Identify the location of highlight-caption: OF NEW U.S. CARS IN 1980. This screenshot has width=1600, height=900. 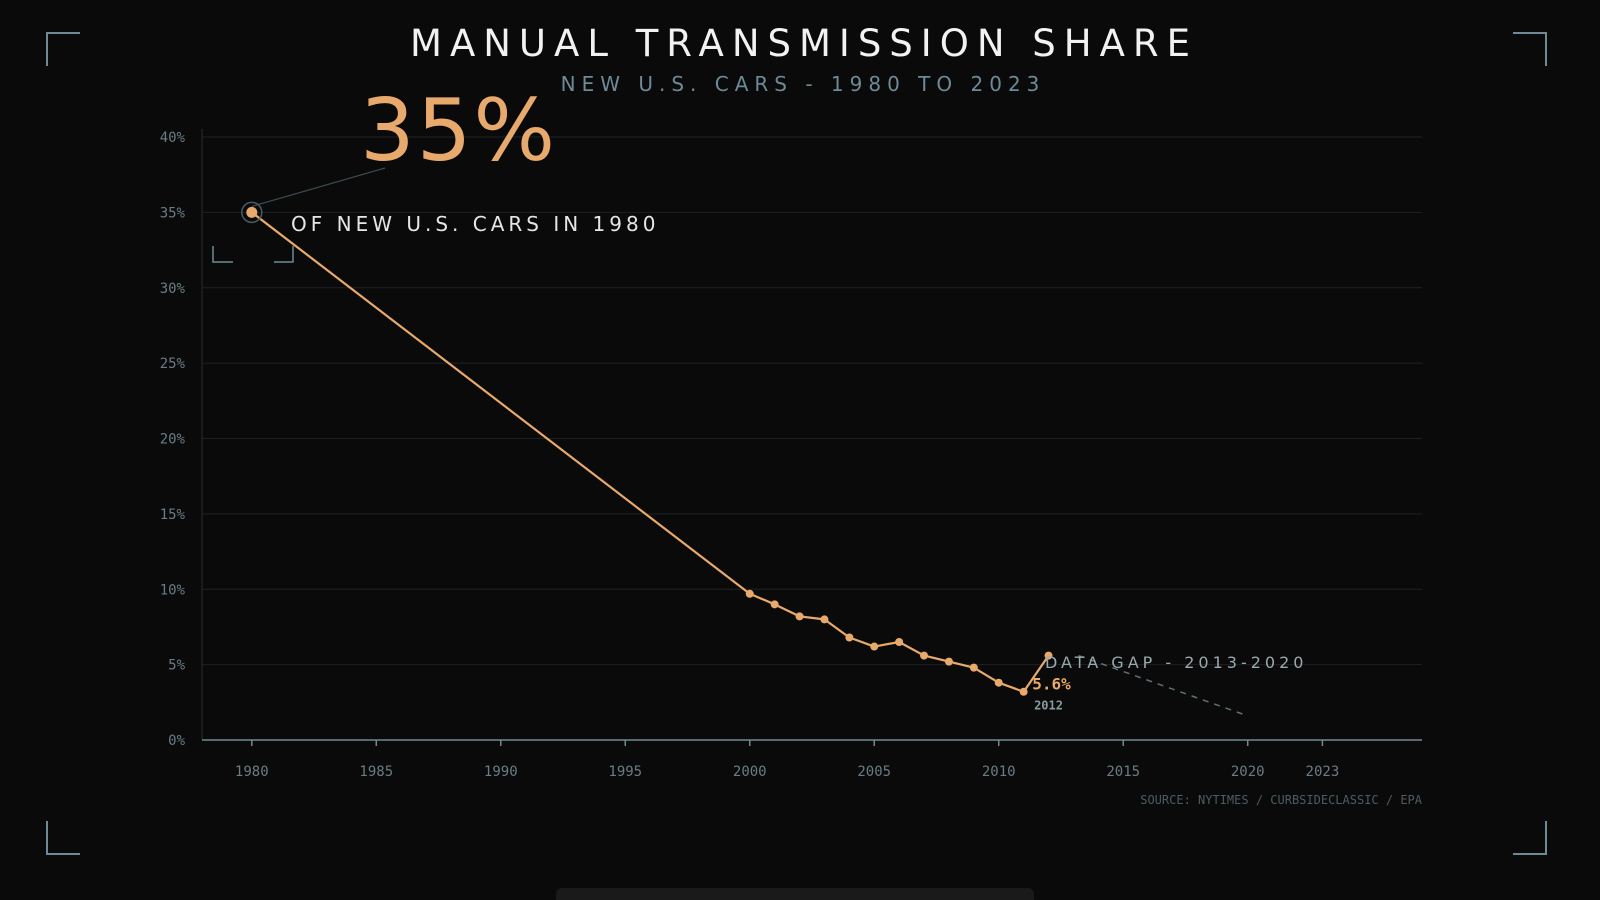
(475, 224).